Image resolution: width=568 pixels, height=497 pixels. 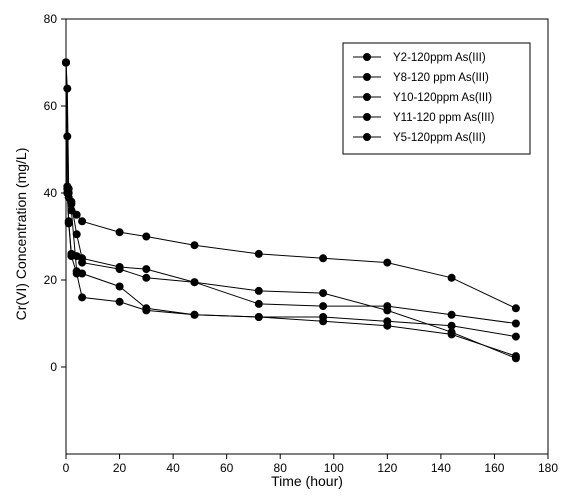 I want to click on y-tick-label: 0, so click(x=53, y=367).